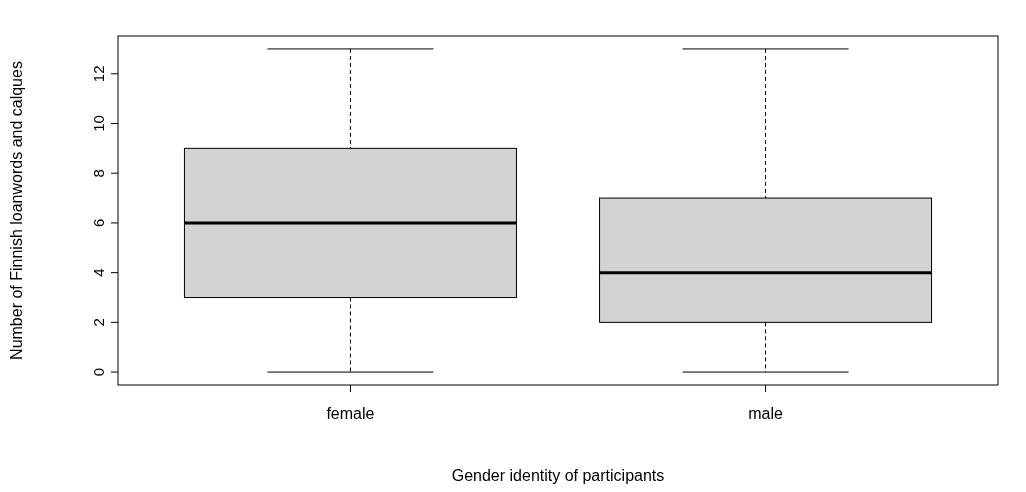 The image size is (1026, 492). I want to click on x-tick-label: male, so click(765, 413).